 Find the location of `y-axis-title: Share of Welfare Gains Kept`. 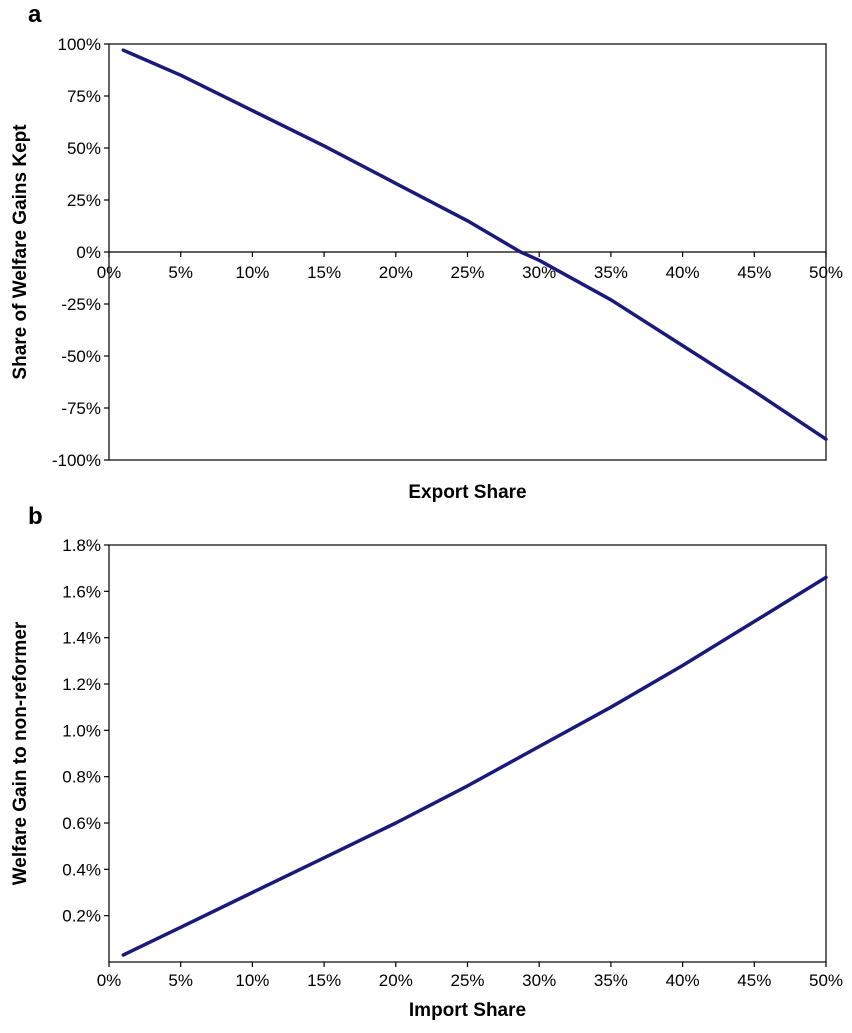

y-axis-title: Share of Welfare Gains Kept is located at coordinates (20, 252).